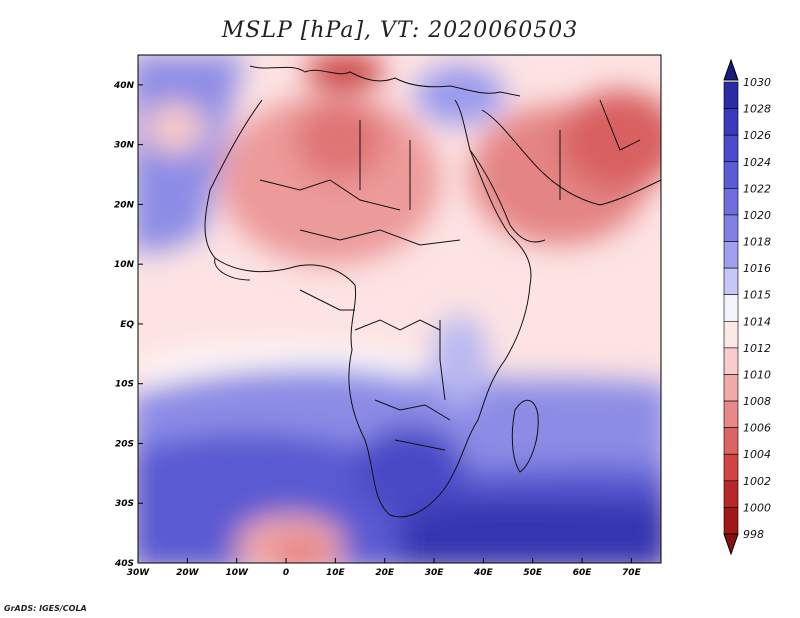 This screenshot has height=618, width=800. Describe the element at coordinates (632, 573) in the screenshot. I see `lon-tick-label: 70E` at that location.